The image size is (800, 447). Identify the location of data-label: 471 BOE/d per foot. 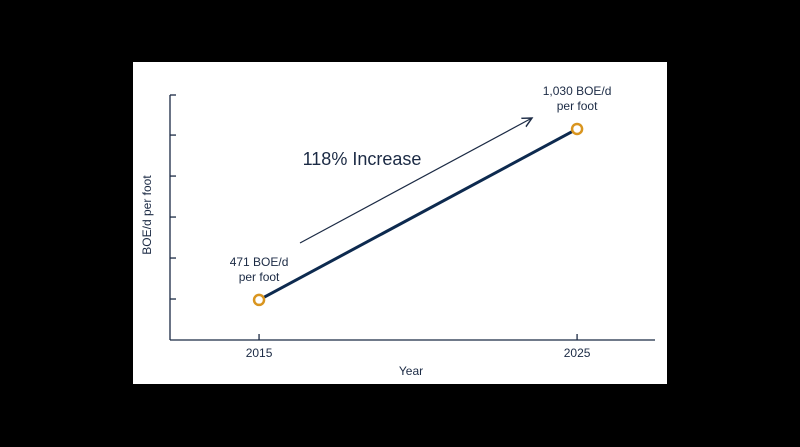
(259, 269).